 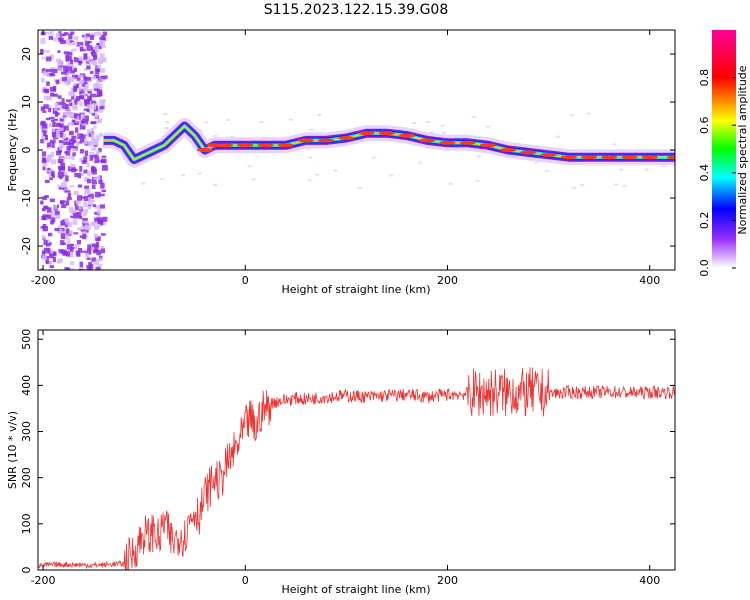 What do you see at coordinates (12, 450) in the screenshot?
I see `snr-ylabel: SNR (10 * v/v)` at bounding box center [12, 450].